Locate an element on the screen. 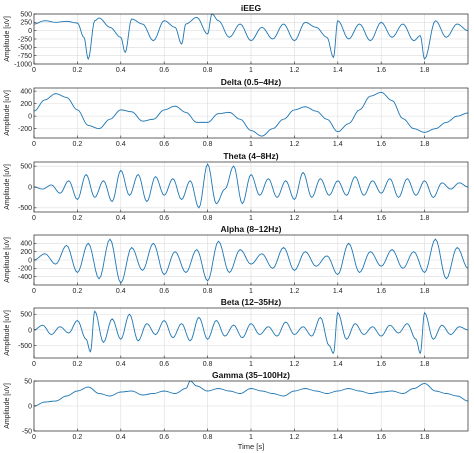 This screenshot has height=453, width=474. y-tick-label: -1000 is located at coordinates (23, 64).